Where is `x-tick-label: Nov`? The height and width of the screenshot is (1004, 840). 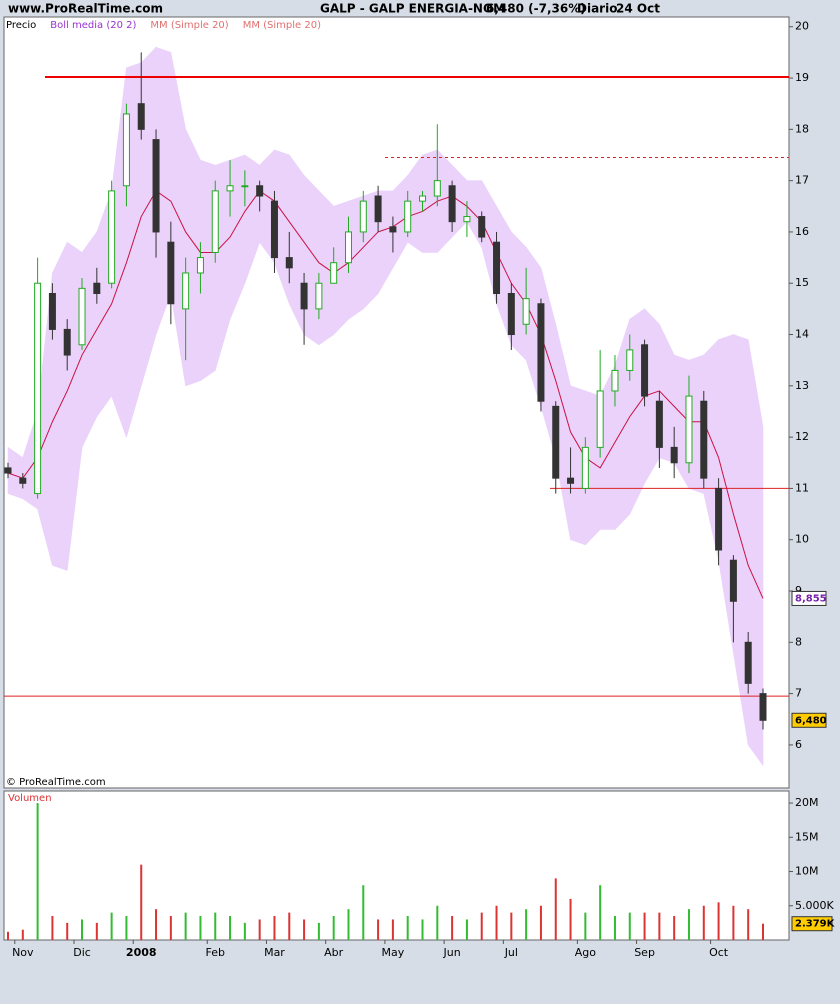
x-tick-label: Nov is located at coordinates (23, 952).